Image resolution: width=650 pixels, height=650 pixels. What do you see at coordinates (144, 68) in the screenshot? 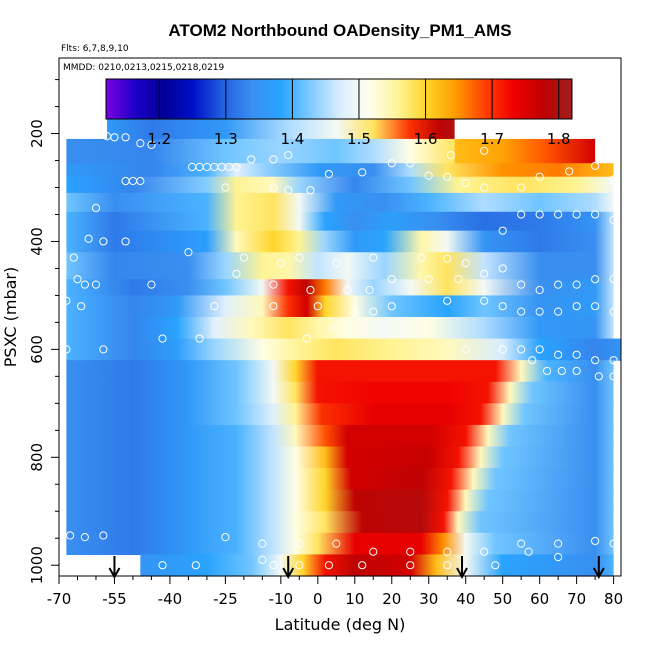
I see `dates-label: MMDD: 0210,0213,0215,0218,0219` at bounding box center [144, 68].